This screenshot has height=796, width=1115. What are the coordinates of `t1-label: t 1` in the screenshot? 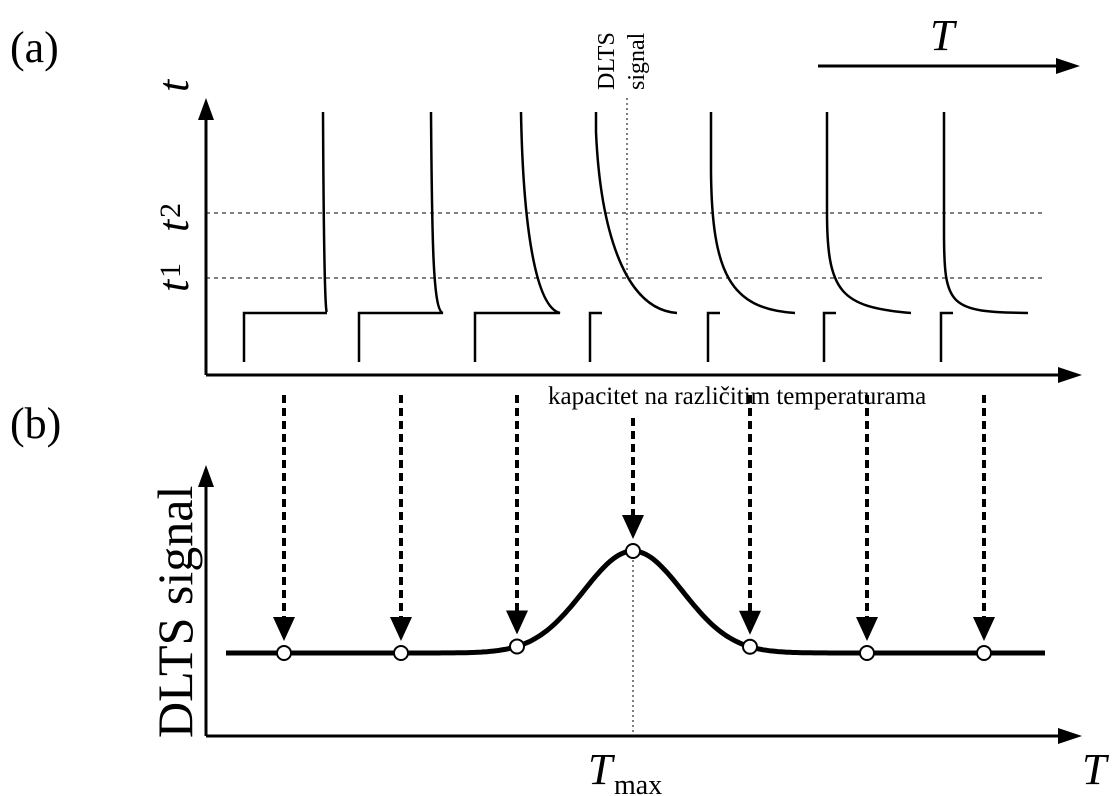 It's located at (173, 277).